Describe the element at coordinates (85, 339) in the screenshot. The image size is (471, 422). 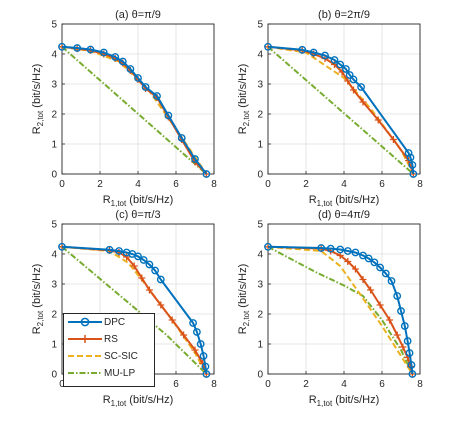
I see `legend-swatch-rs` at that location.